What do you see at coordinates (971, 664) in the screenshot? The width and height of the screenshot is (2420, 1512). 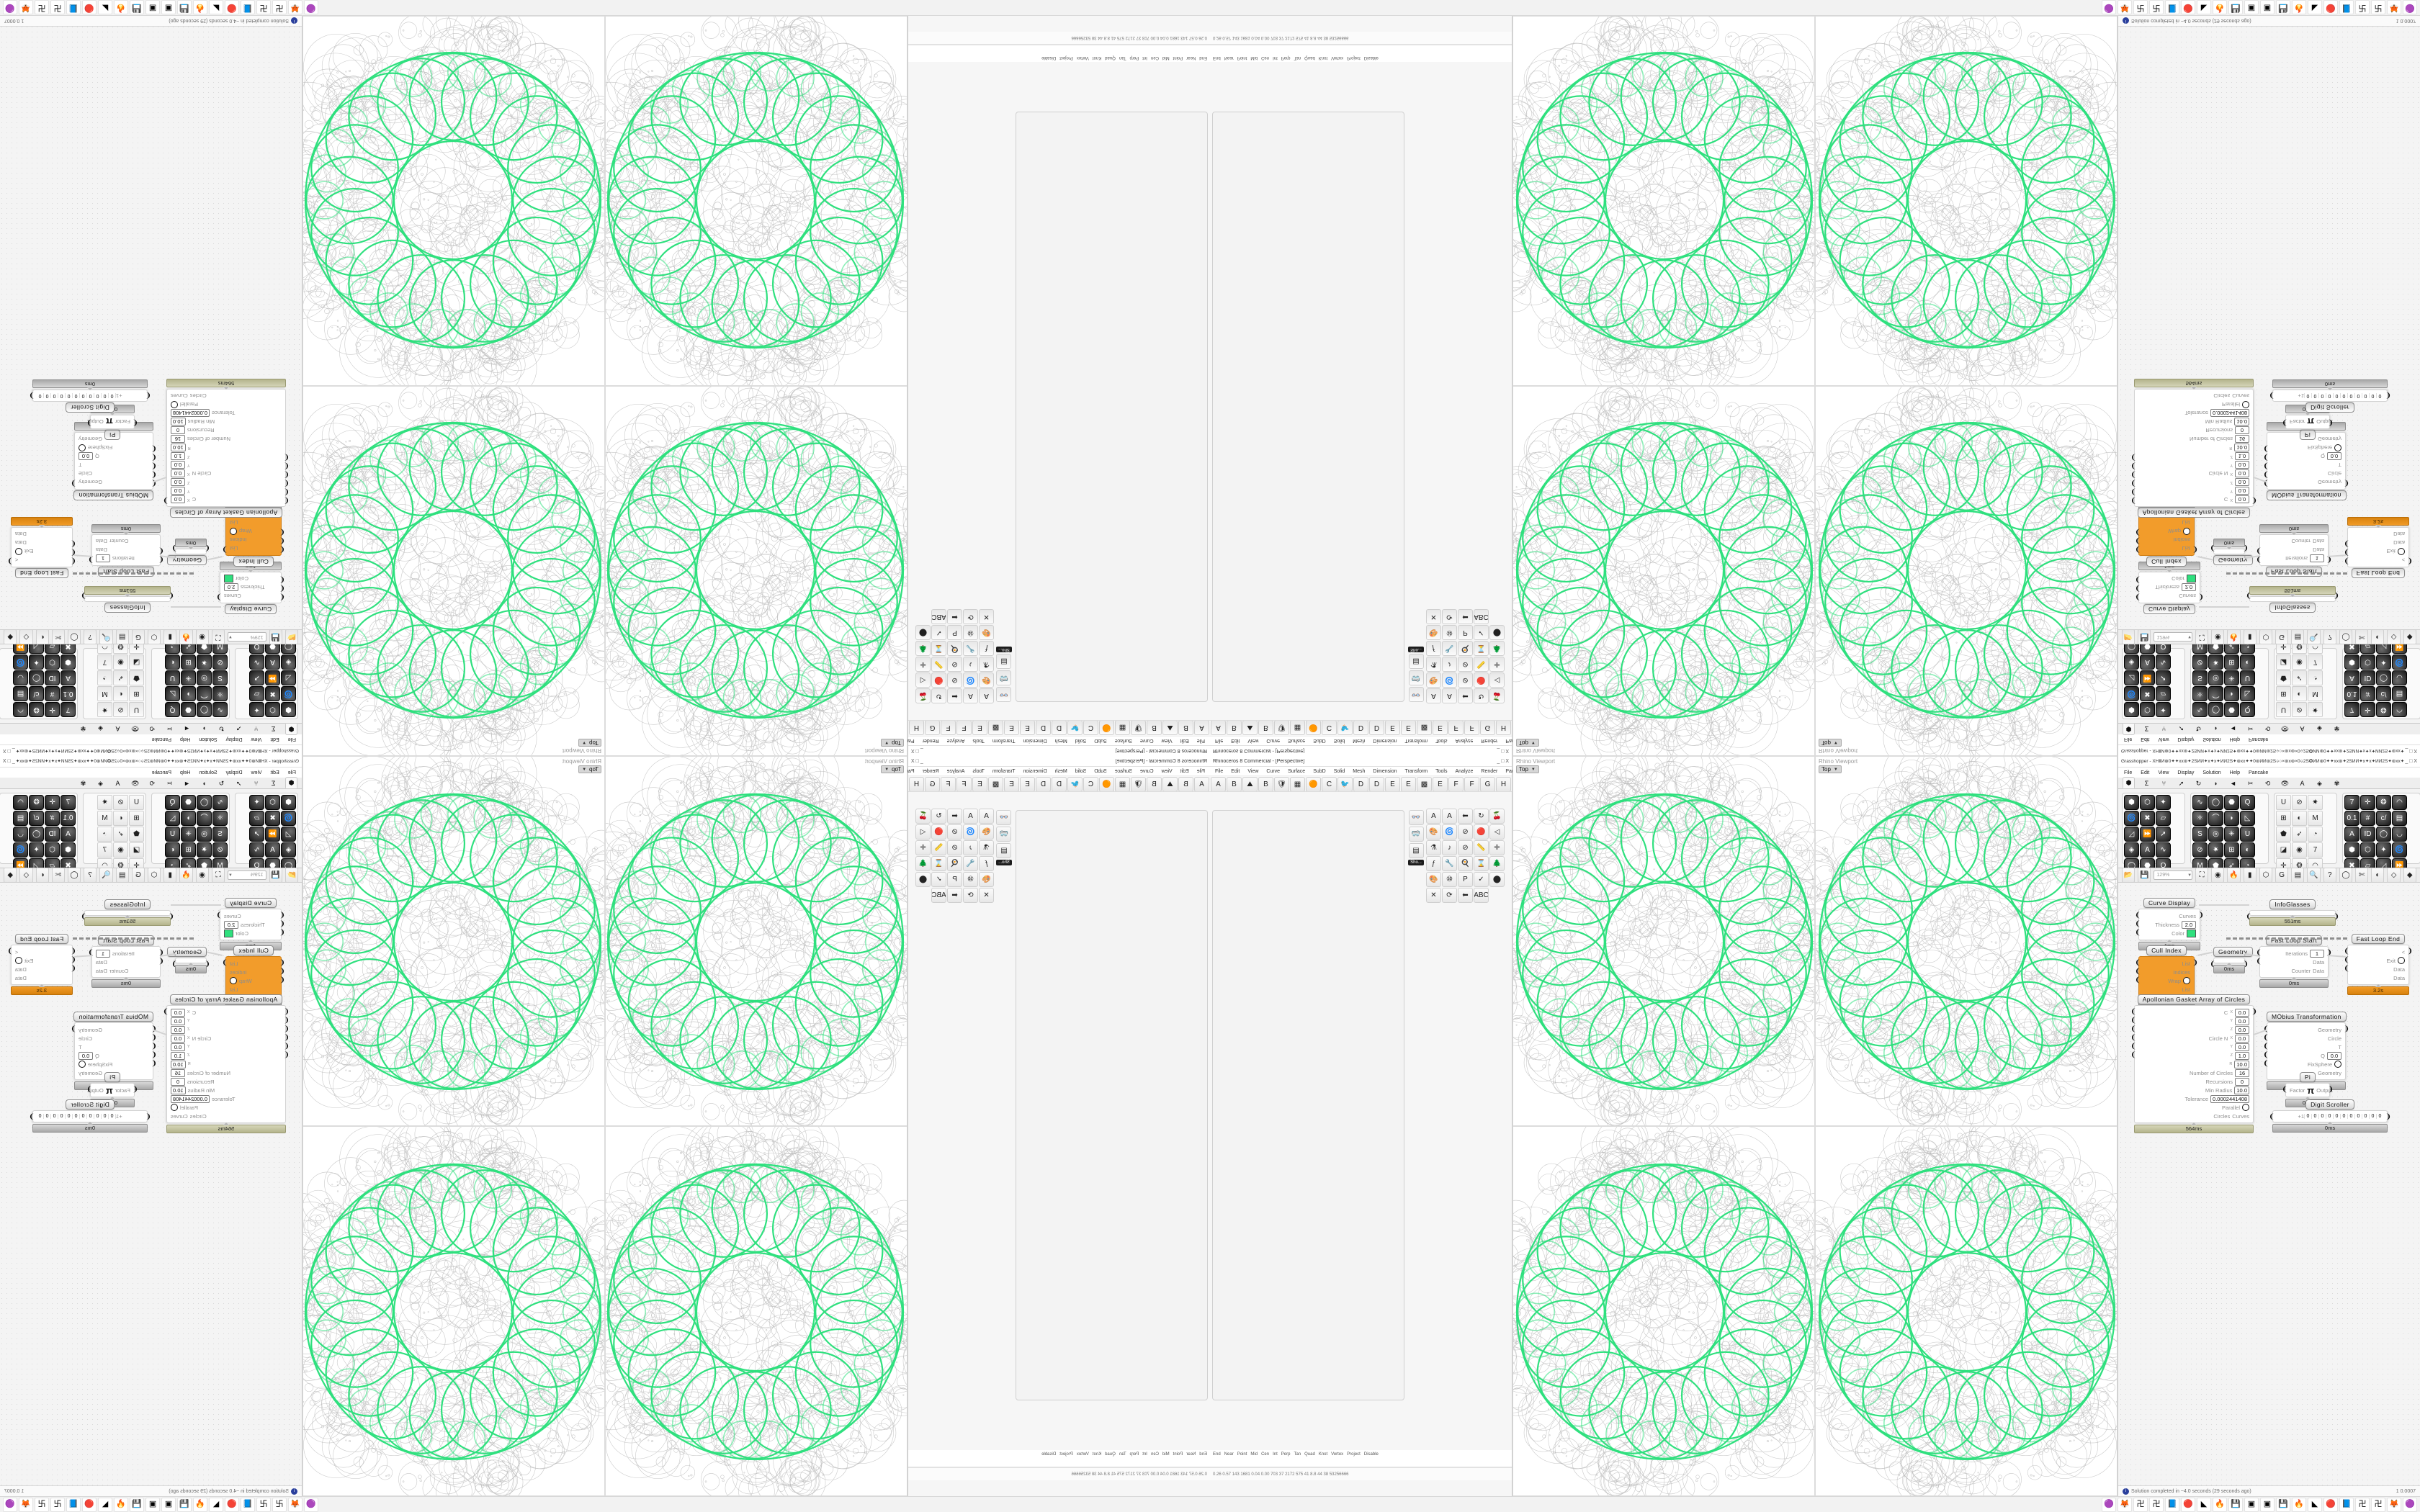 I see `rhino-plugin-icon-11: ♪` at bounding box center [971, 664].